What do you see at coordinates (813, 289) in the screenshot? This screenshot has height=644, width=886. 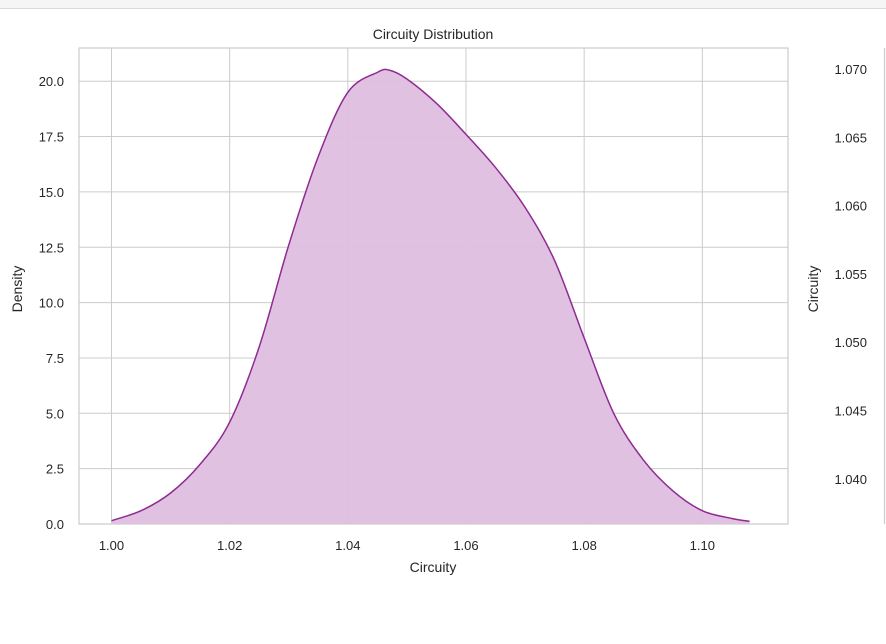 I see `second-y-axis-title: Circuity` at bounding box center [813, 289].